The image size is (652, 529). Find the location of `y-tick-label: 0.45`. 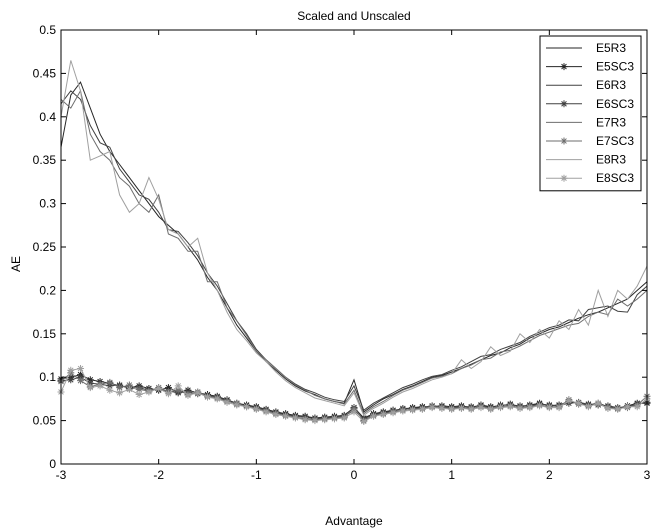

y-tick-label: 0.45 is located at coordinates (45, 73).